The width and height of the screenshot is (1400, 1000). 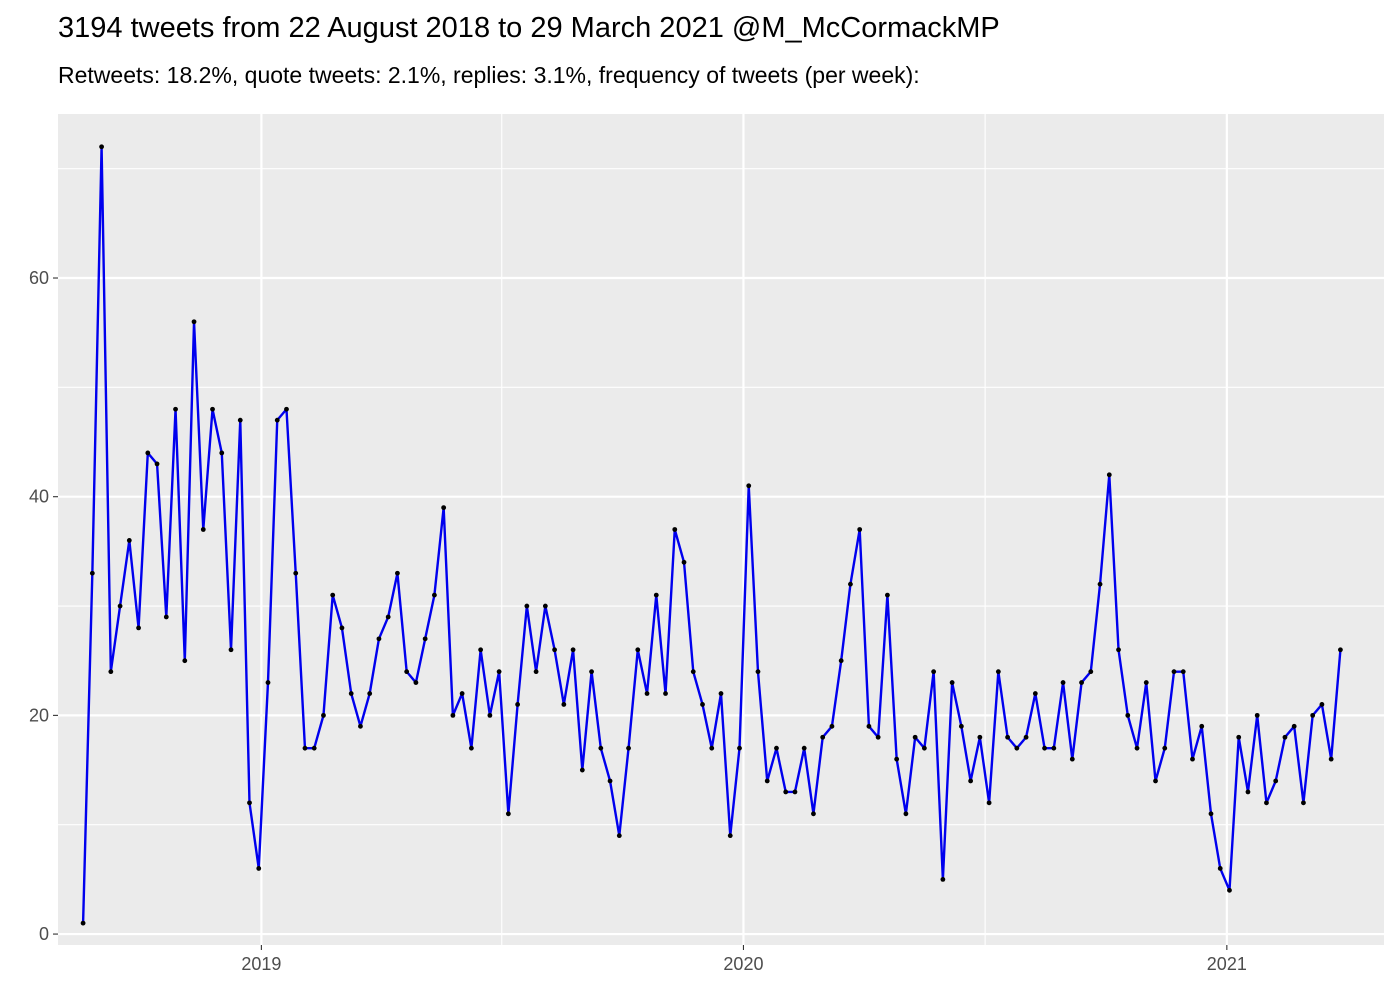 I want to click on x-tick-label: 2021, so click(x=1227, y=964).